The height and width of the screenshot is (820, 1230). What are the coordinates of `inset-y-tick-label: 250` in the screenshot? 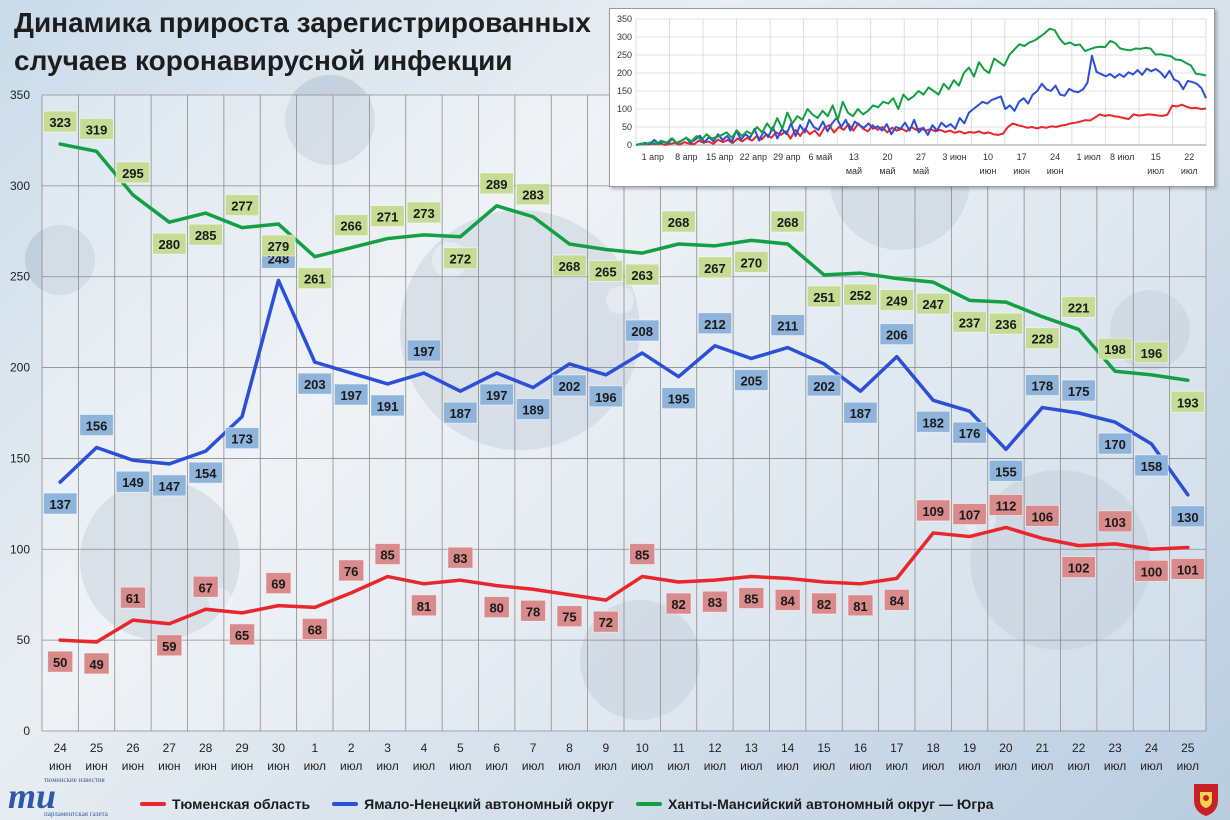 It's located at (624, 55).